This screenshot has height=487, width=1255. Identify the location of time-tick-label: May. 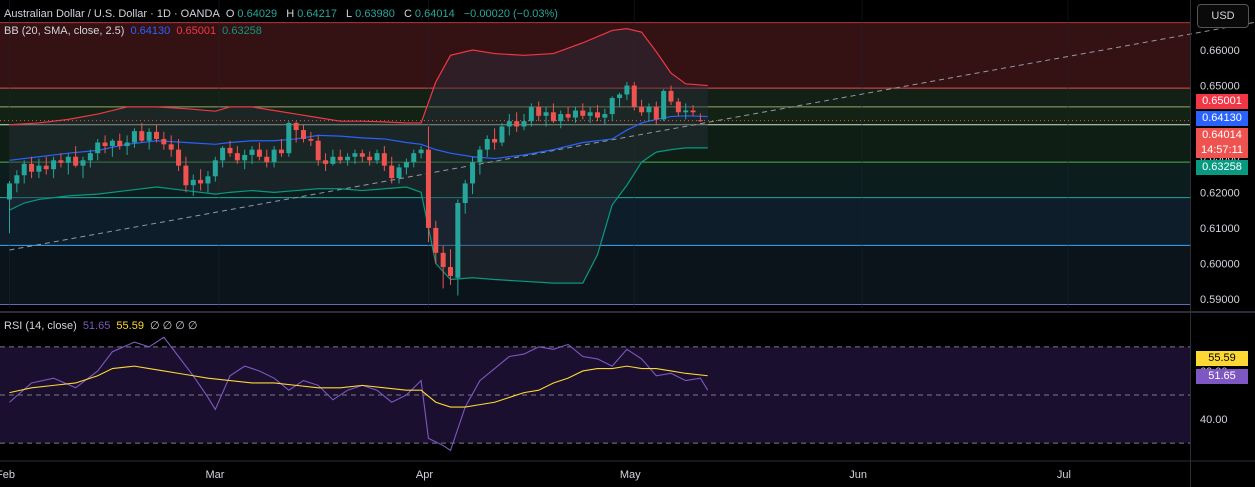
(630, 475).